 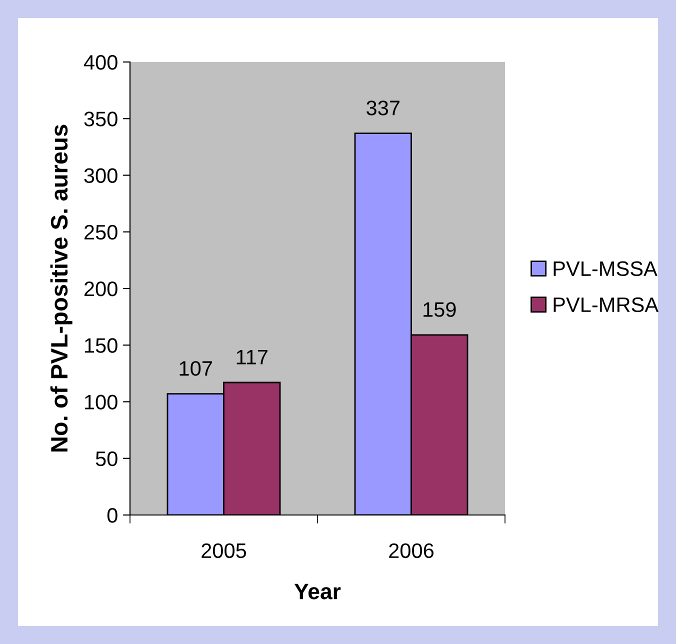 What do you see at coordinates (61, 288) in the screenshot?
I see `y-axis-title: No. of PVL-positive S. aureus` at bounding box center [61, 288].